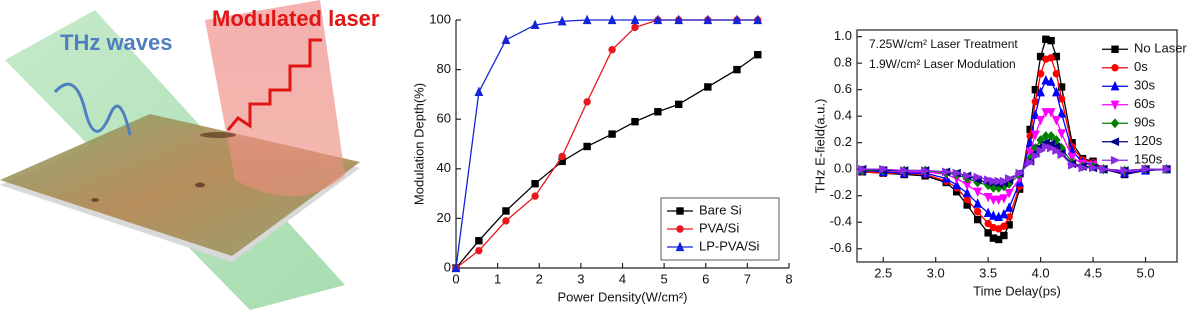  I want to click on x-axis-label: Power Density(W/cm²), so click(622, 296).